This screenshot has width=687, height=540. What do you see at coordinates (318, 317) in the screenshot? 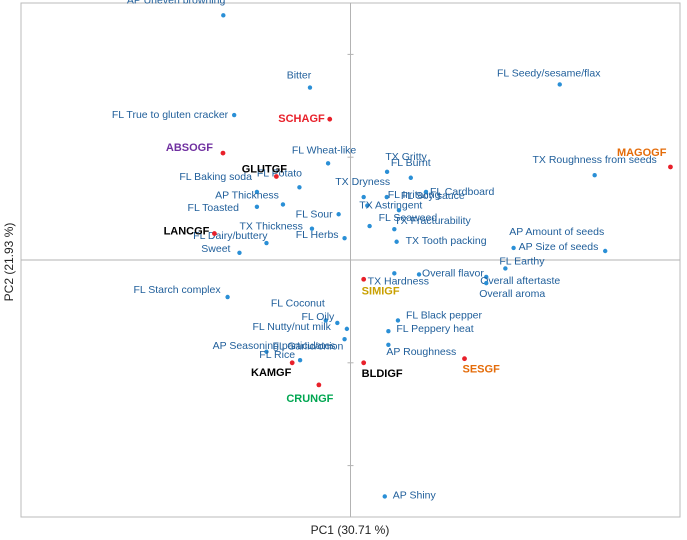
I see `attribute-point-label: FL Oily` at bounding box center [318, 317].